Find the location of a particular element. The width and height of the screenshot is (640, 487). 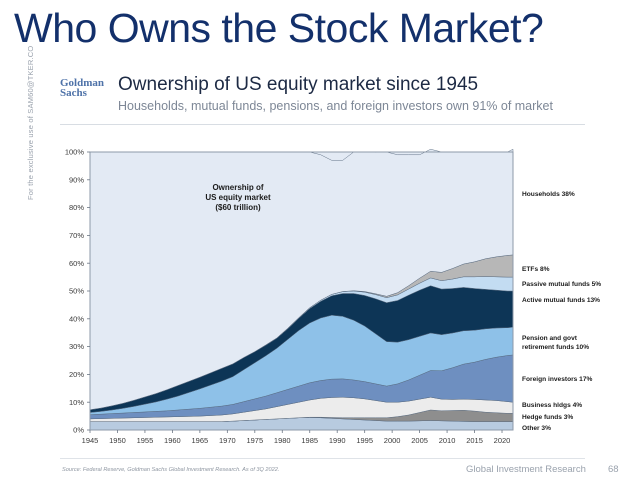

series-label-households: Households 38% is located at coordinates (548, 194).